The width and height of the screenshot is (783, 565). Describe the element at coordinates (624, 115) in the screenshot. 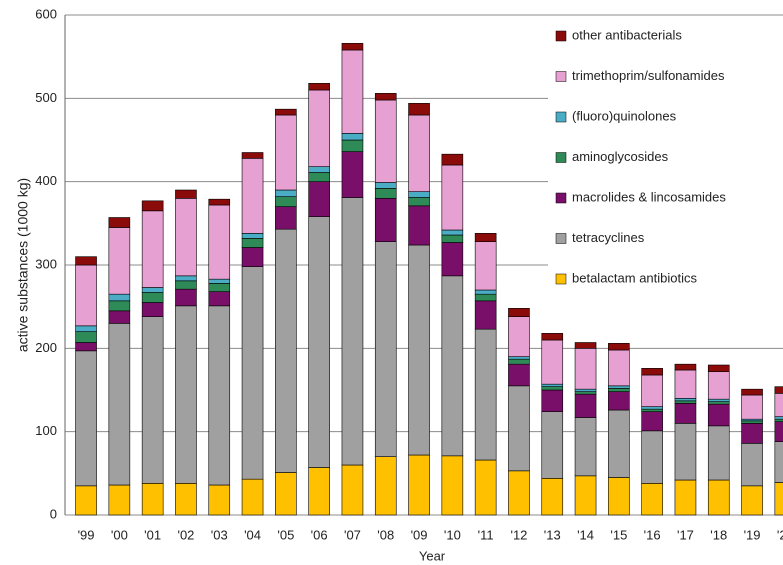

I see `legend-label: (fluoro)quinolones` at that location.